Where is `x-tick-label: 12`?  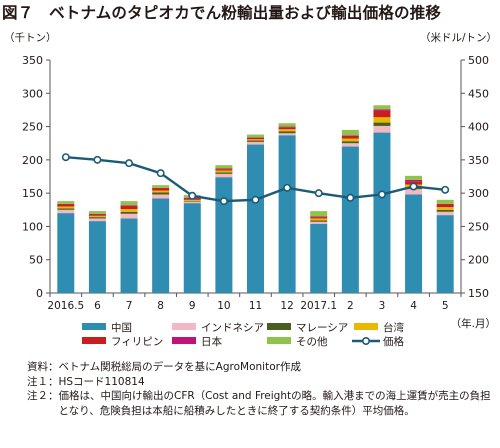
x-tick-label: 12 is located at coordinates (286, 306).